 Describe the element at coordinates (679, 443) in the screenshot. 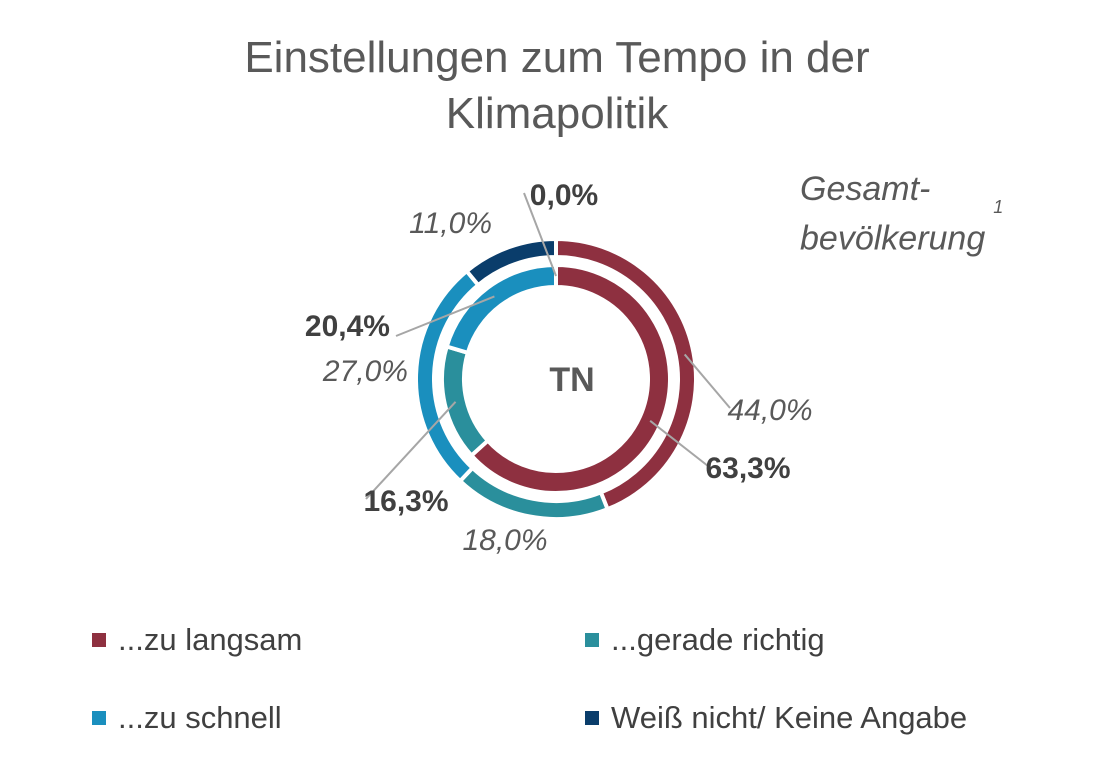

I see `inner-leader-line-zu-langsam` at that location.